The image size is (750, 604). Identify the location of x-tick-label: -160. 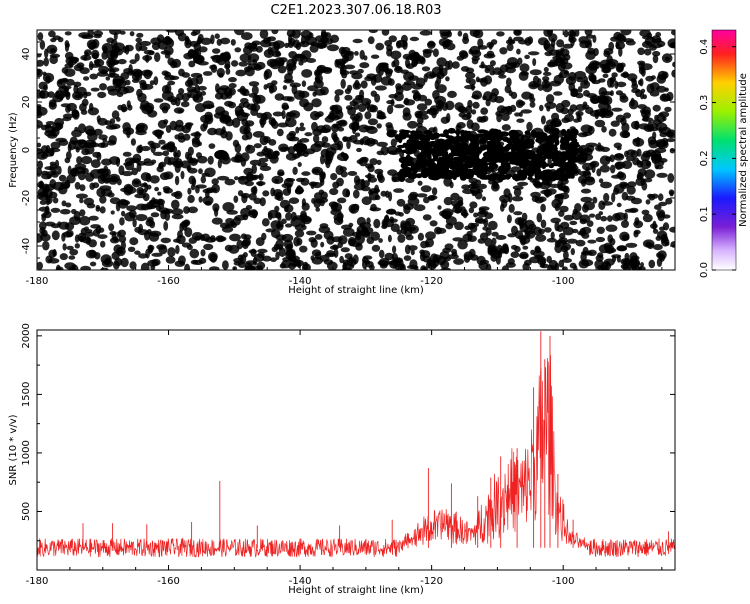
(168, 281).